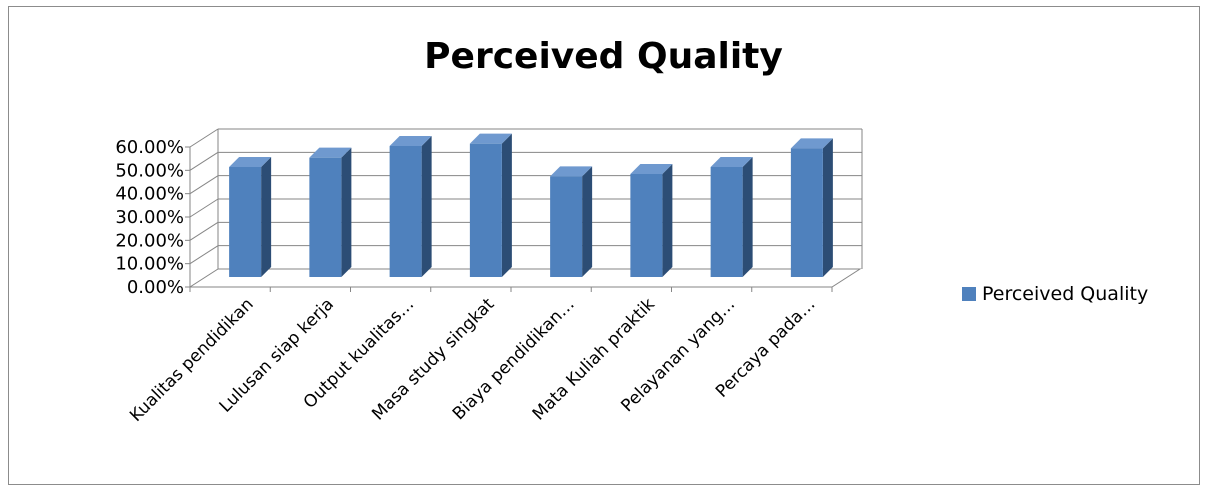 This screenshot has height=491, width=1207. Describe the element at coordinates (149, 194) in the screenshot. I see `y-tick-label: 40.00%` at that location.